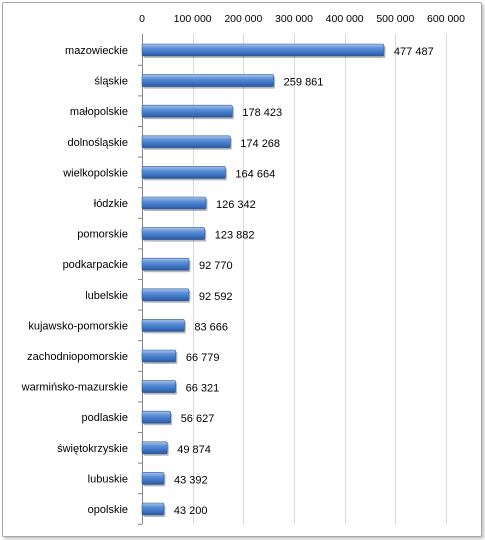 The image size is (485, 540). Describe the element at coordinates (191, 480) in the screenshot. I see `data-label: 43 392` at that location.